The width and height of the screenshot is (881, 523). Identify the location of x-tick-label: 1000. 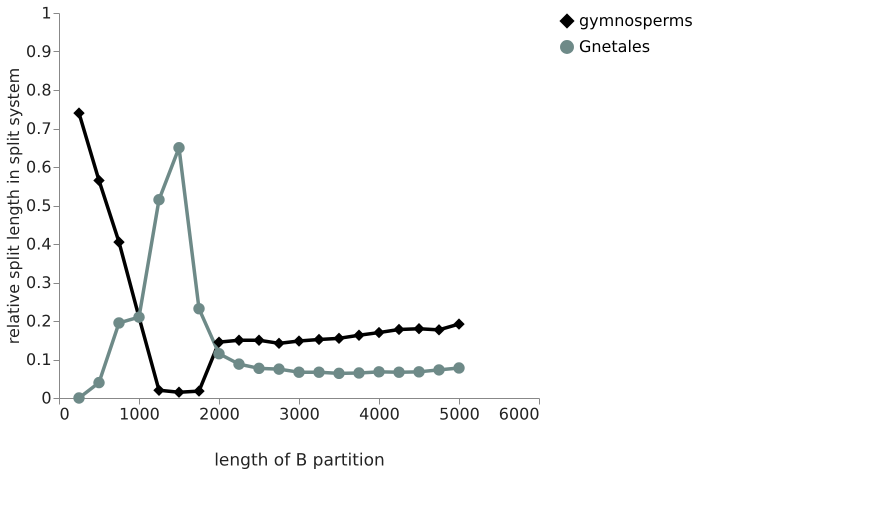
(139, 414).